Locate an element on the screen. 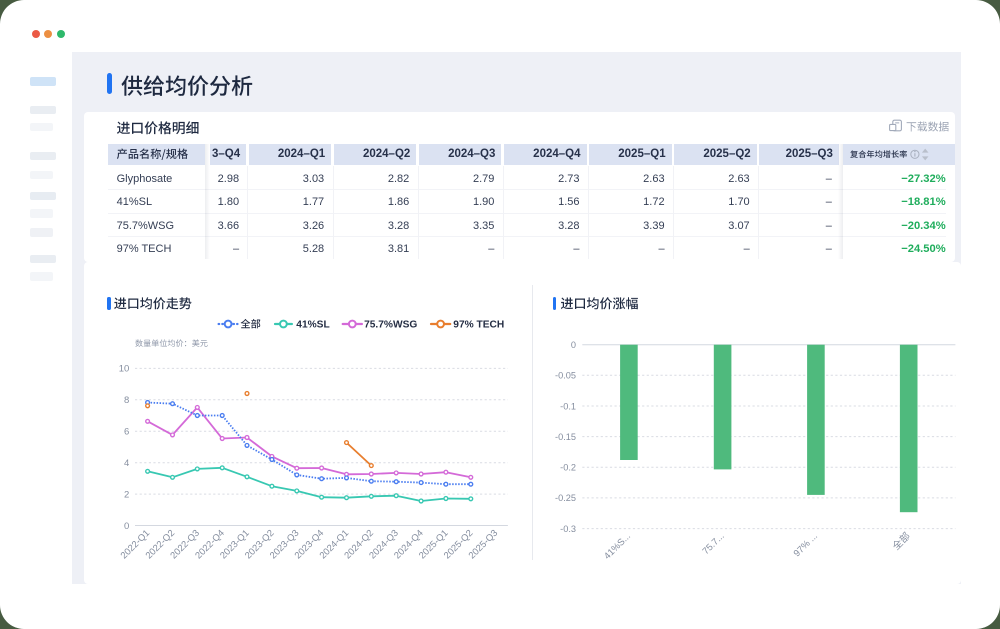 The height and width of the screenshot is (629, 1000). svg-text: 4 is located at coordinates (126, 463).